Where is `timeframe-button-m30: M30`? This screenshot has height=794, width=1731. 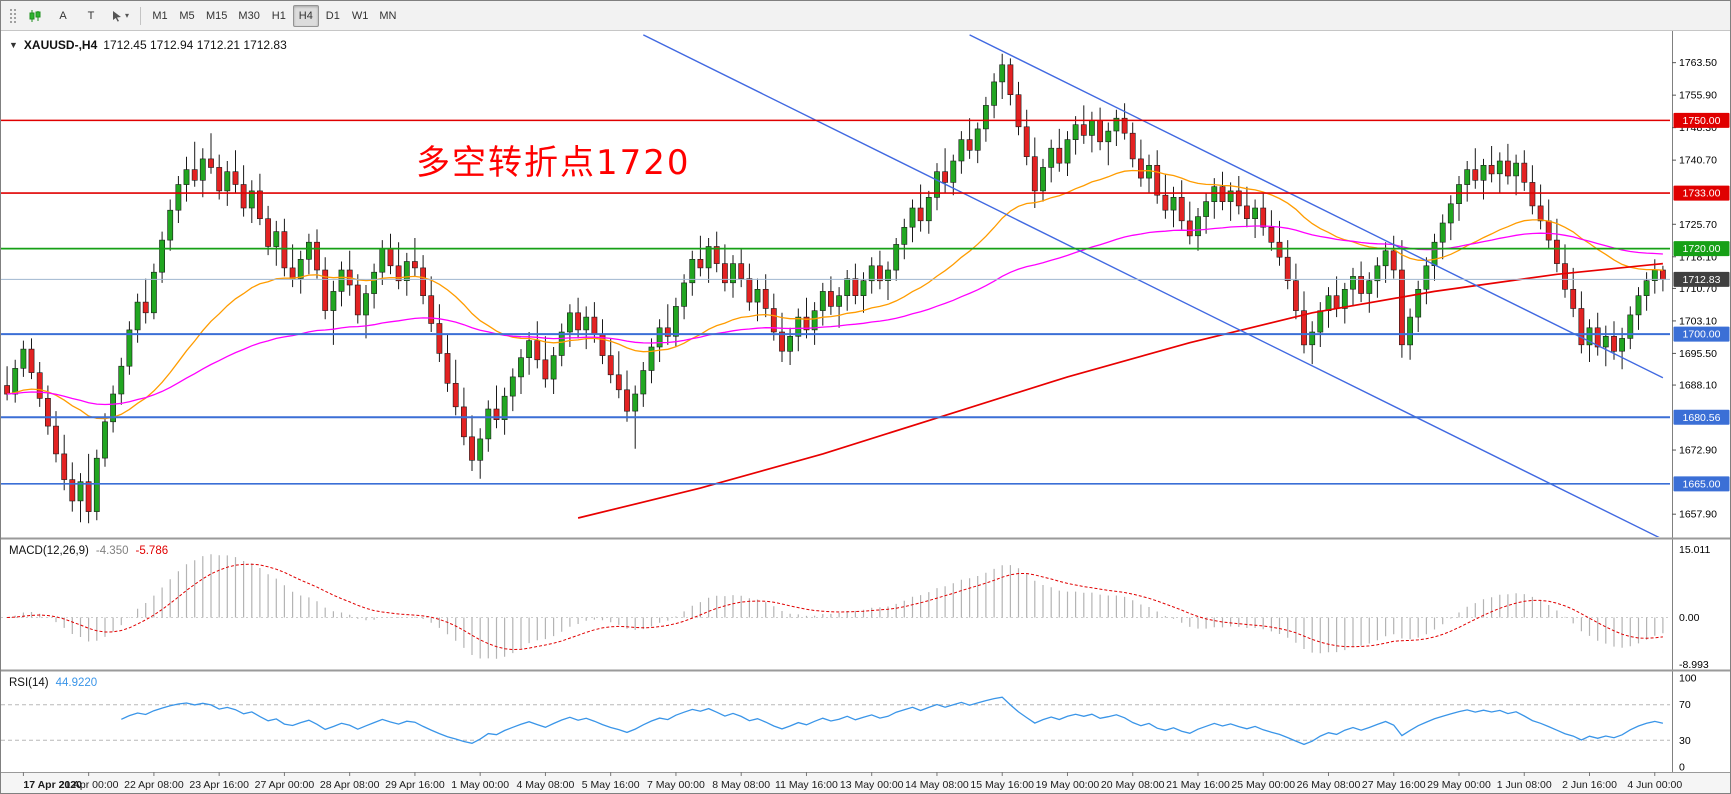
timeframe-button-m30: M30 is located at coordinates (248, 16).